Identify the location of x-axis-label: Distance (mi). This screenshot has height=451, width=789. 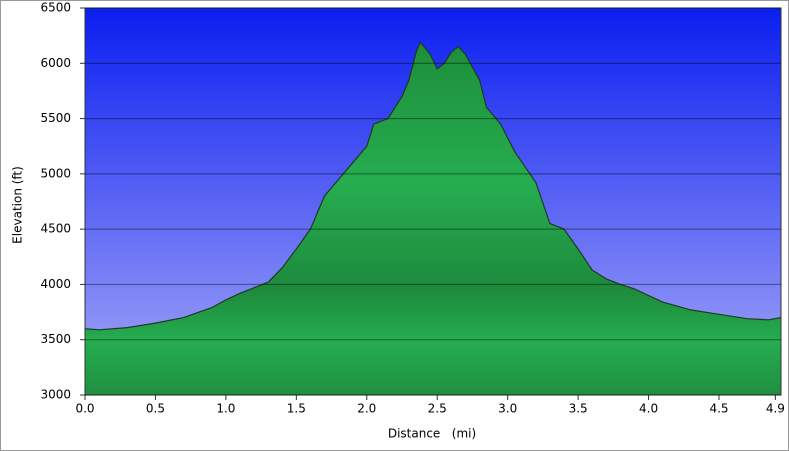
(432, 434).